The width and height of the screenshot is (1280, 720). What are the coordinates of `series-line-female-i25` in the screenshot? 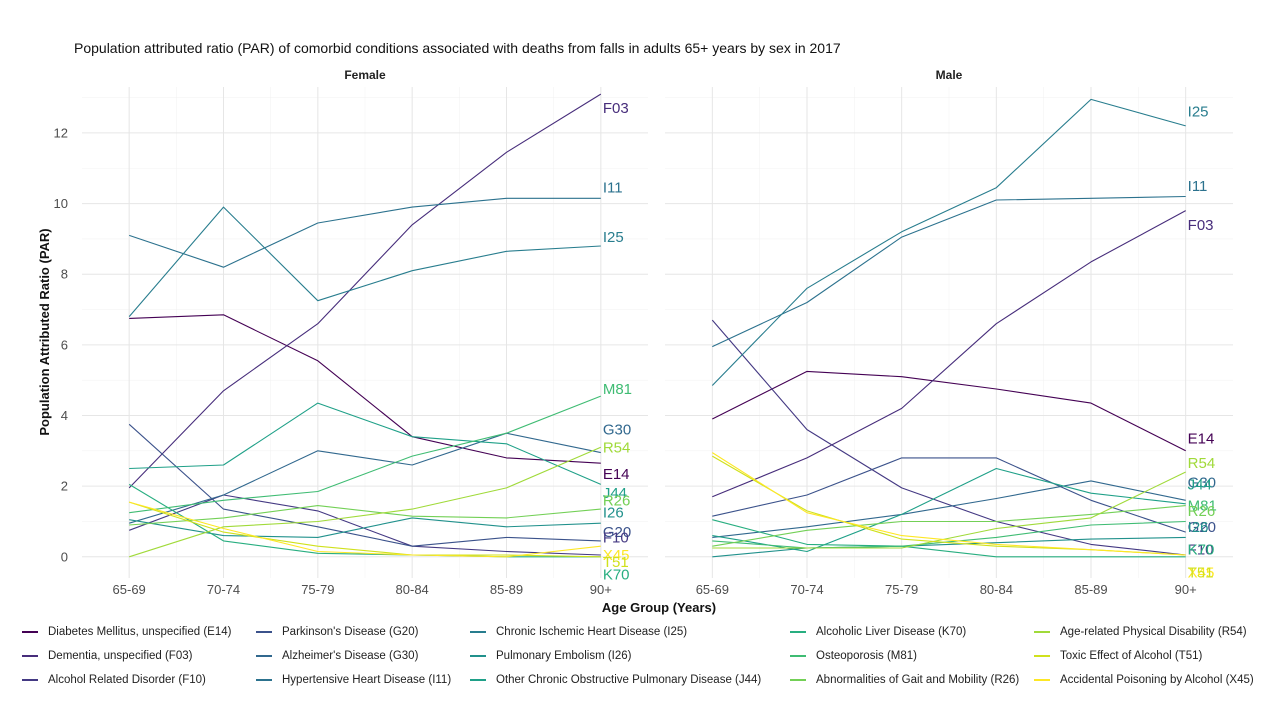 It's located at (364, 261).